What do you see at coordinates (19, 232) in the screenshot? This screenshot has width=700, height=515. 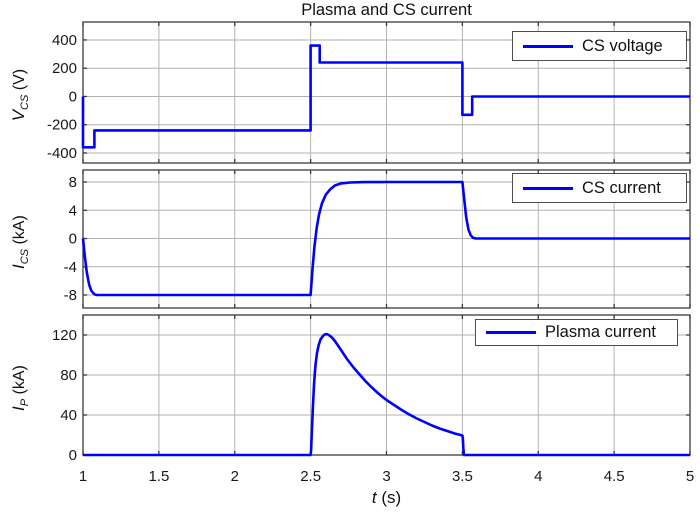 I see `y-axis-label-cs-current-unit: (kA)` at bounding box center [19, 232].